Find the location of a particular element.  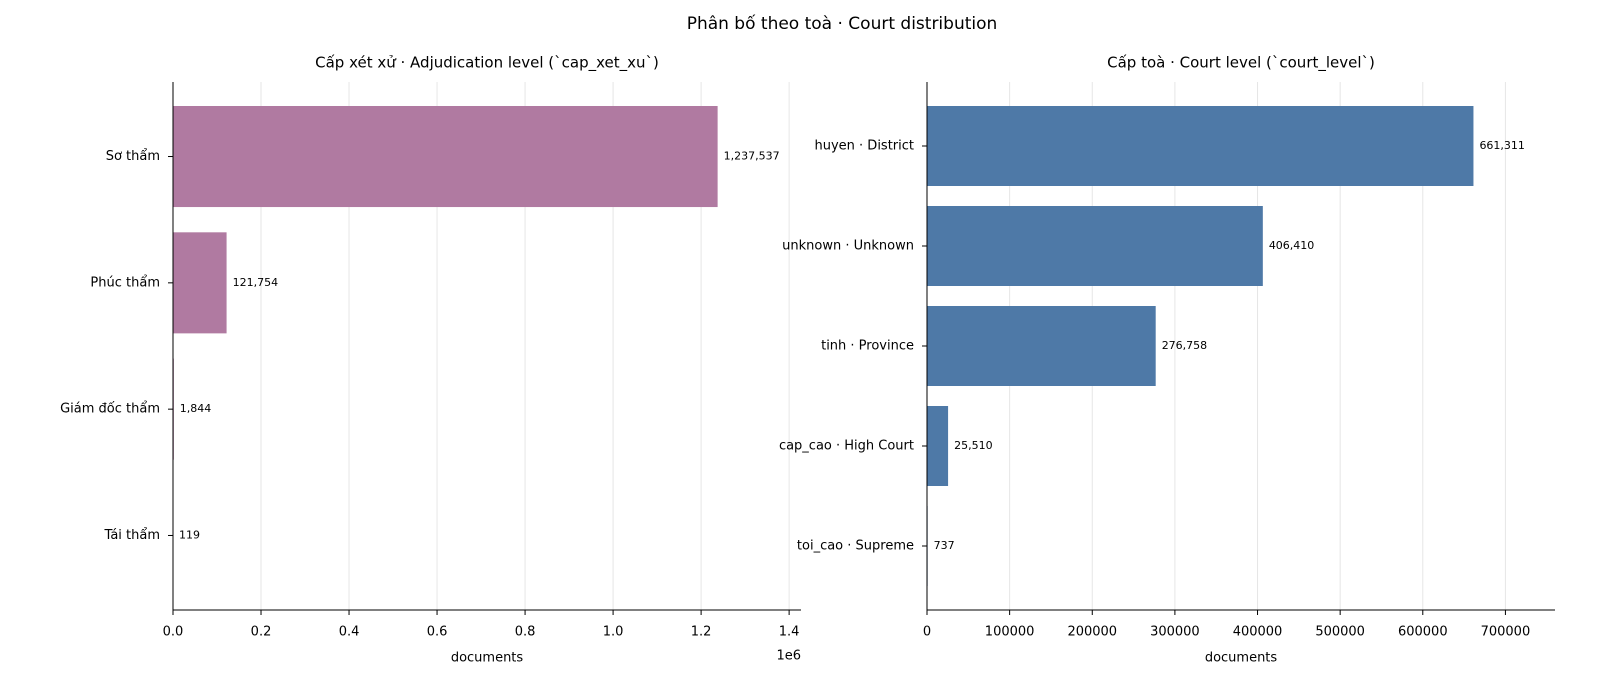

x-tick-label: 0.6 is located at coordinates (437, 632).